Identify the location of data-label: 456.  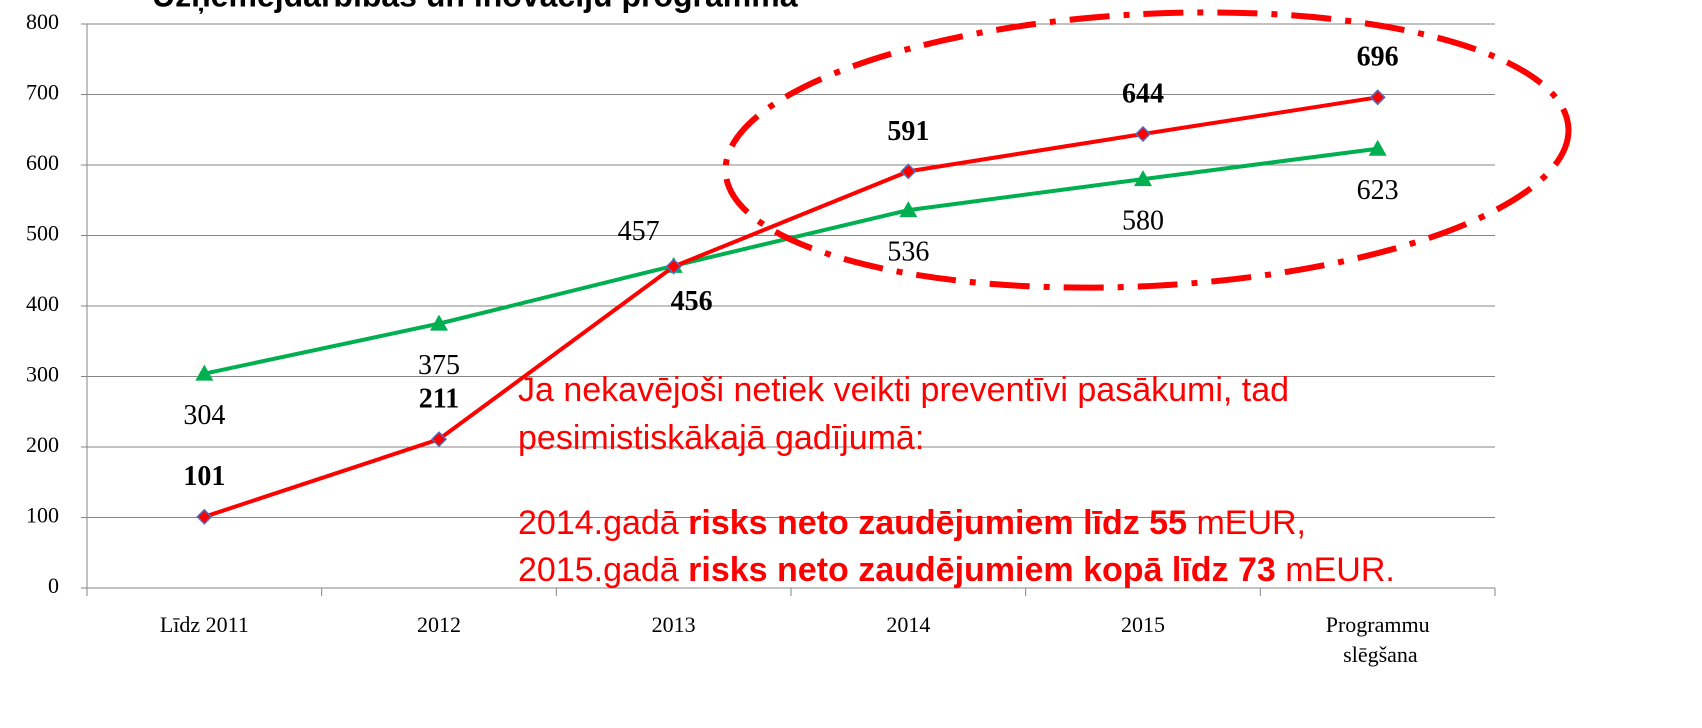
(692, 301).